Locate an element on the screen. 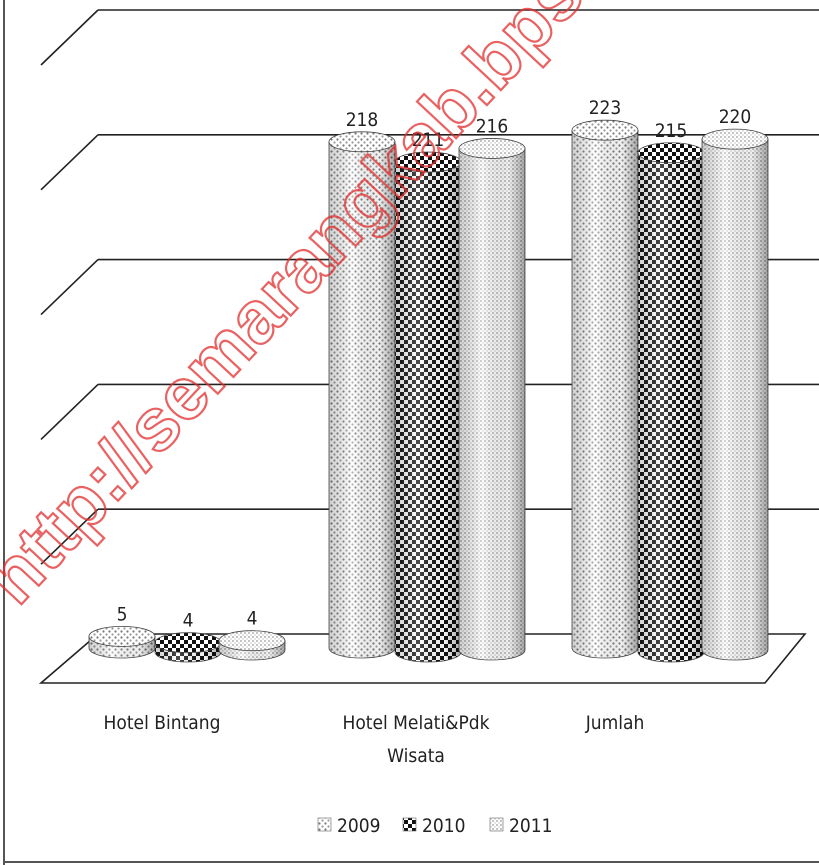 This screenshot has width=819, height=865. legend-label-2010: 2010 is located at coordinates (444, 826).